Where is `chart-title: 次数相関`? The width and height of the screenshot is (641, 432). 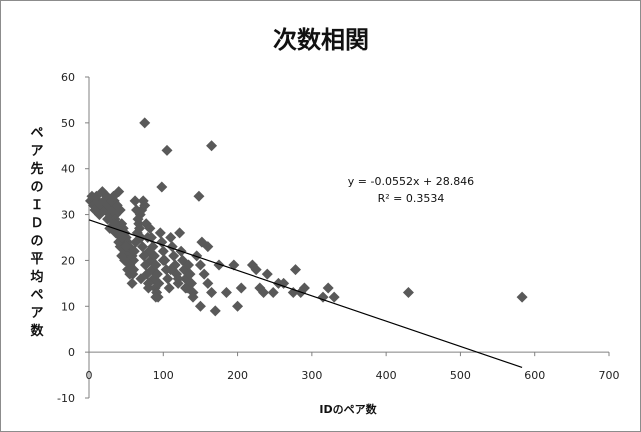 chart-title: 次数相関 is located at coordinates (321, 40).